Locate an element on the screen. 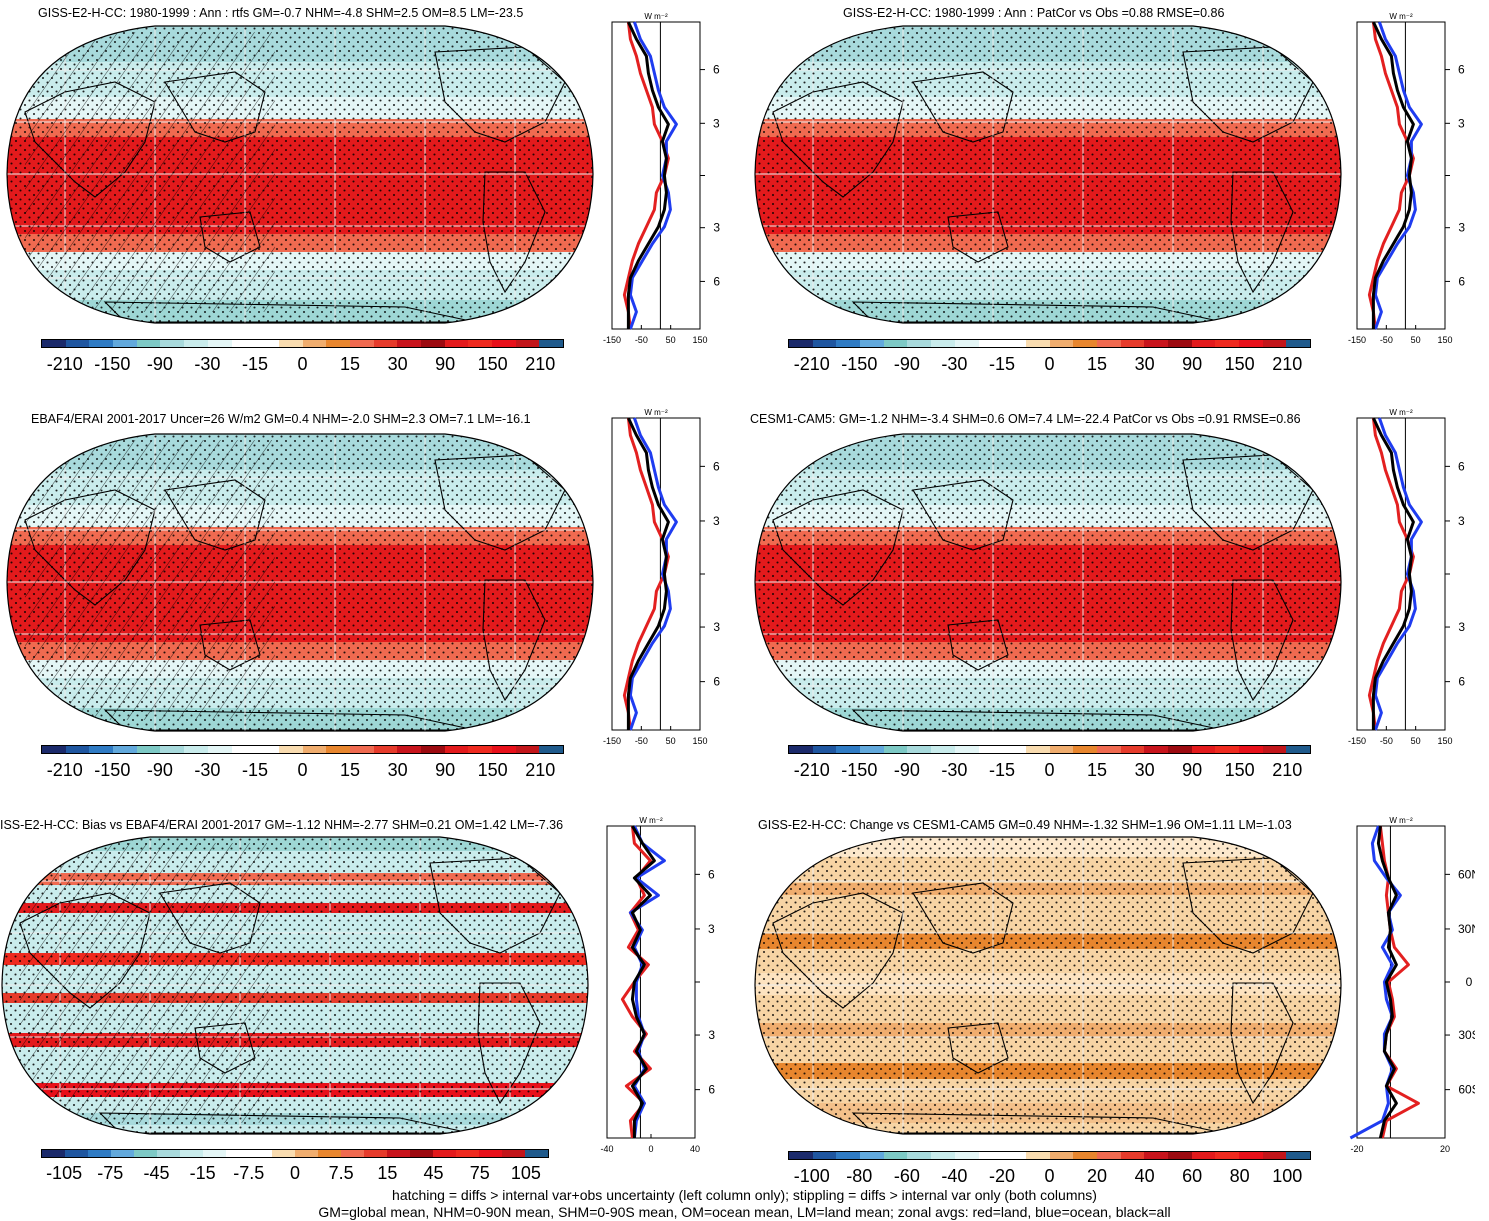 This screenshot has height=1221, width=1489. stippling is located at coordinates (1048, 582).